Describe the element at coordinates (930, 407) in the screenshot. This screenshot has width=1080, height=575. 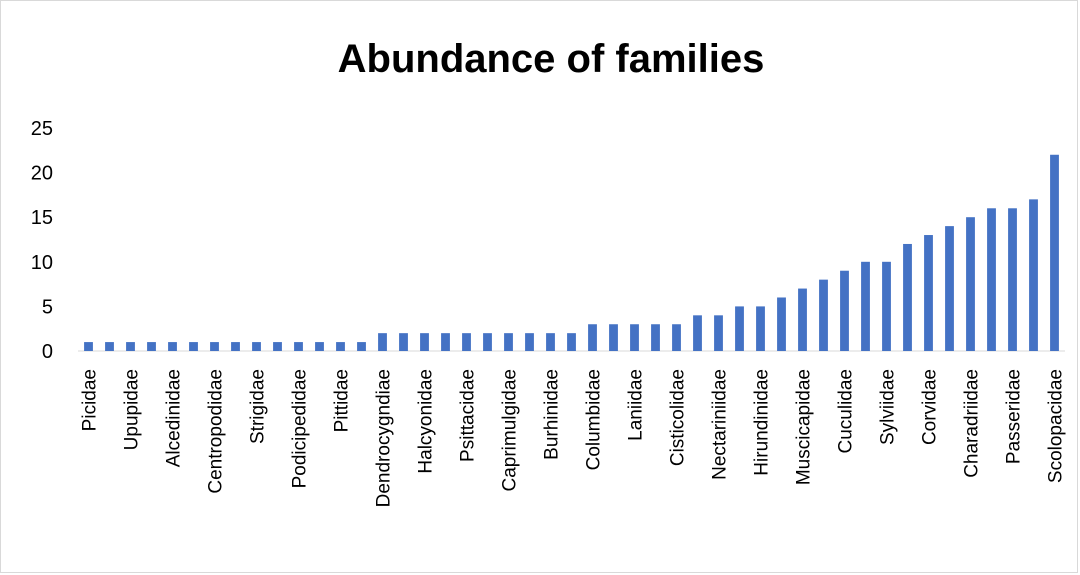
I see `x-tick-label: Corvidae` at that location.